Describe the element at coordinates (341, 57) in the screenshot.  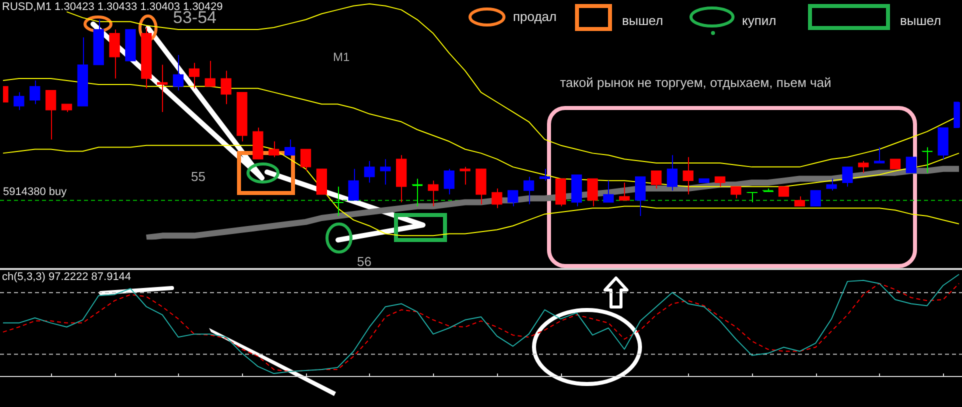
I see `annotation: M1` at that location.